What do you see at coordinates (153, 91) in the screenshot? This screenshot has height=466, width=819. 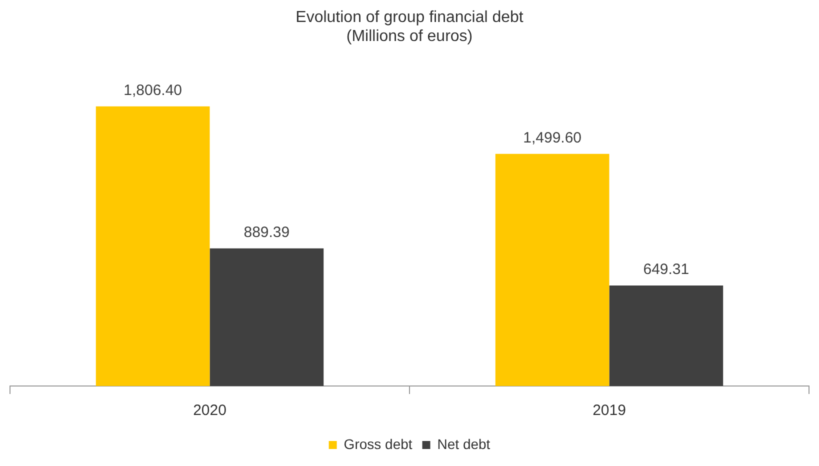 I see `data-label: 1,806.40` at bounding box center [153, 91].